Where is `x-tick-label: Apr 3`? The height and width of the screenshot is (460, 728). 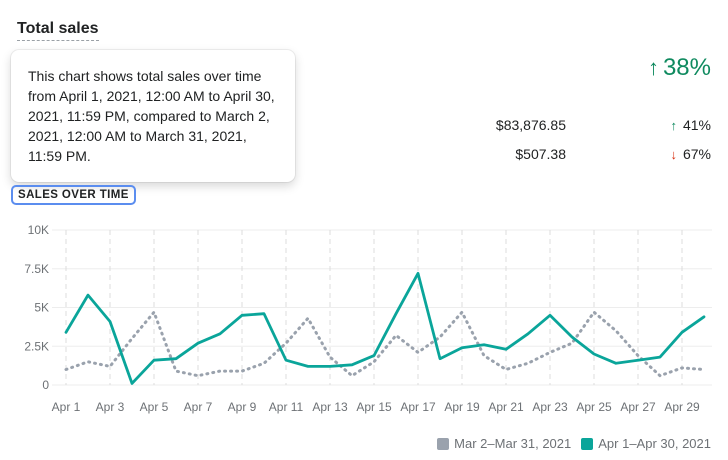
x-tick-label: Apr 3 is located at coordinates (110, 407).